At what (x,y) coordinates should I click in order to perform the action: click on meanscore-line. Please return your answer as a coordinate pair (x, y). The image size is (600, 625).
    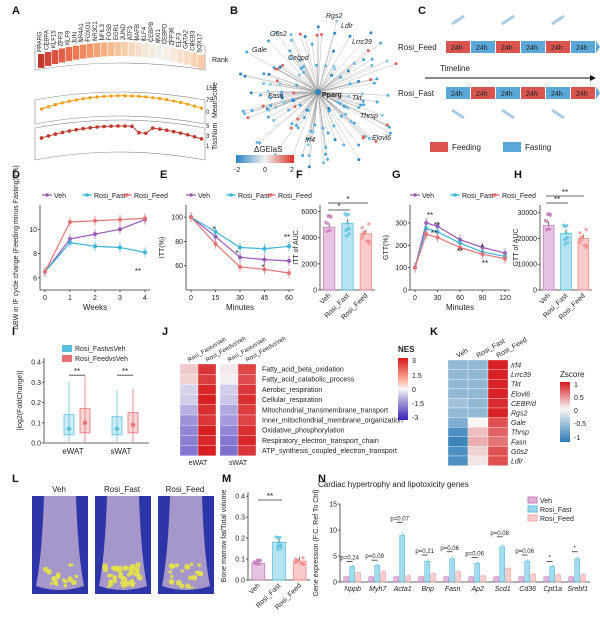
    Looking at the image, I should click on (121, 102).